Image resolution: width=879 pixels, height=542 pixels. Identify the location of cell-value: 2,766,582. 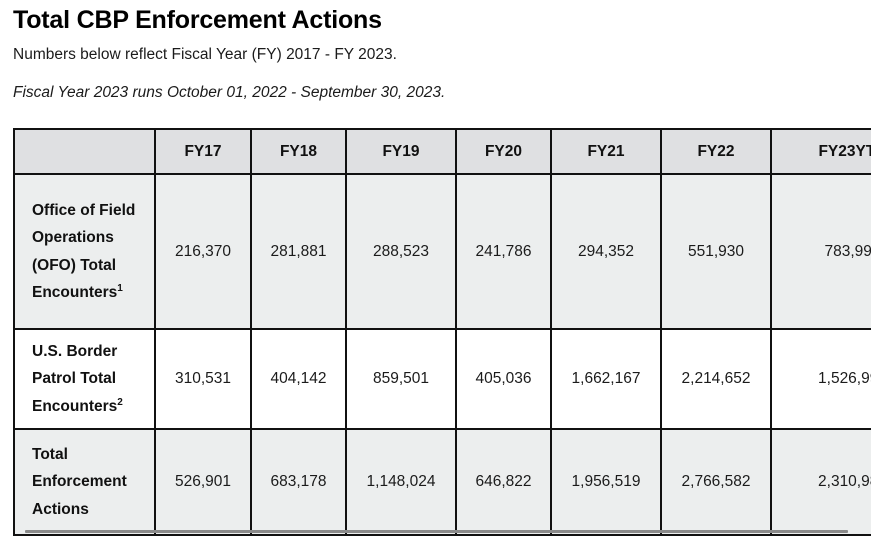
(716, 482).